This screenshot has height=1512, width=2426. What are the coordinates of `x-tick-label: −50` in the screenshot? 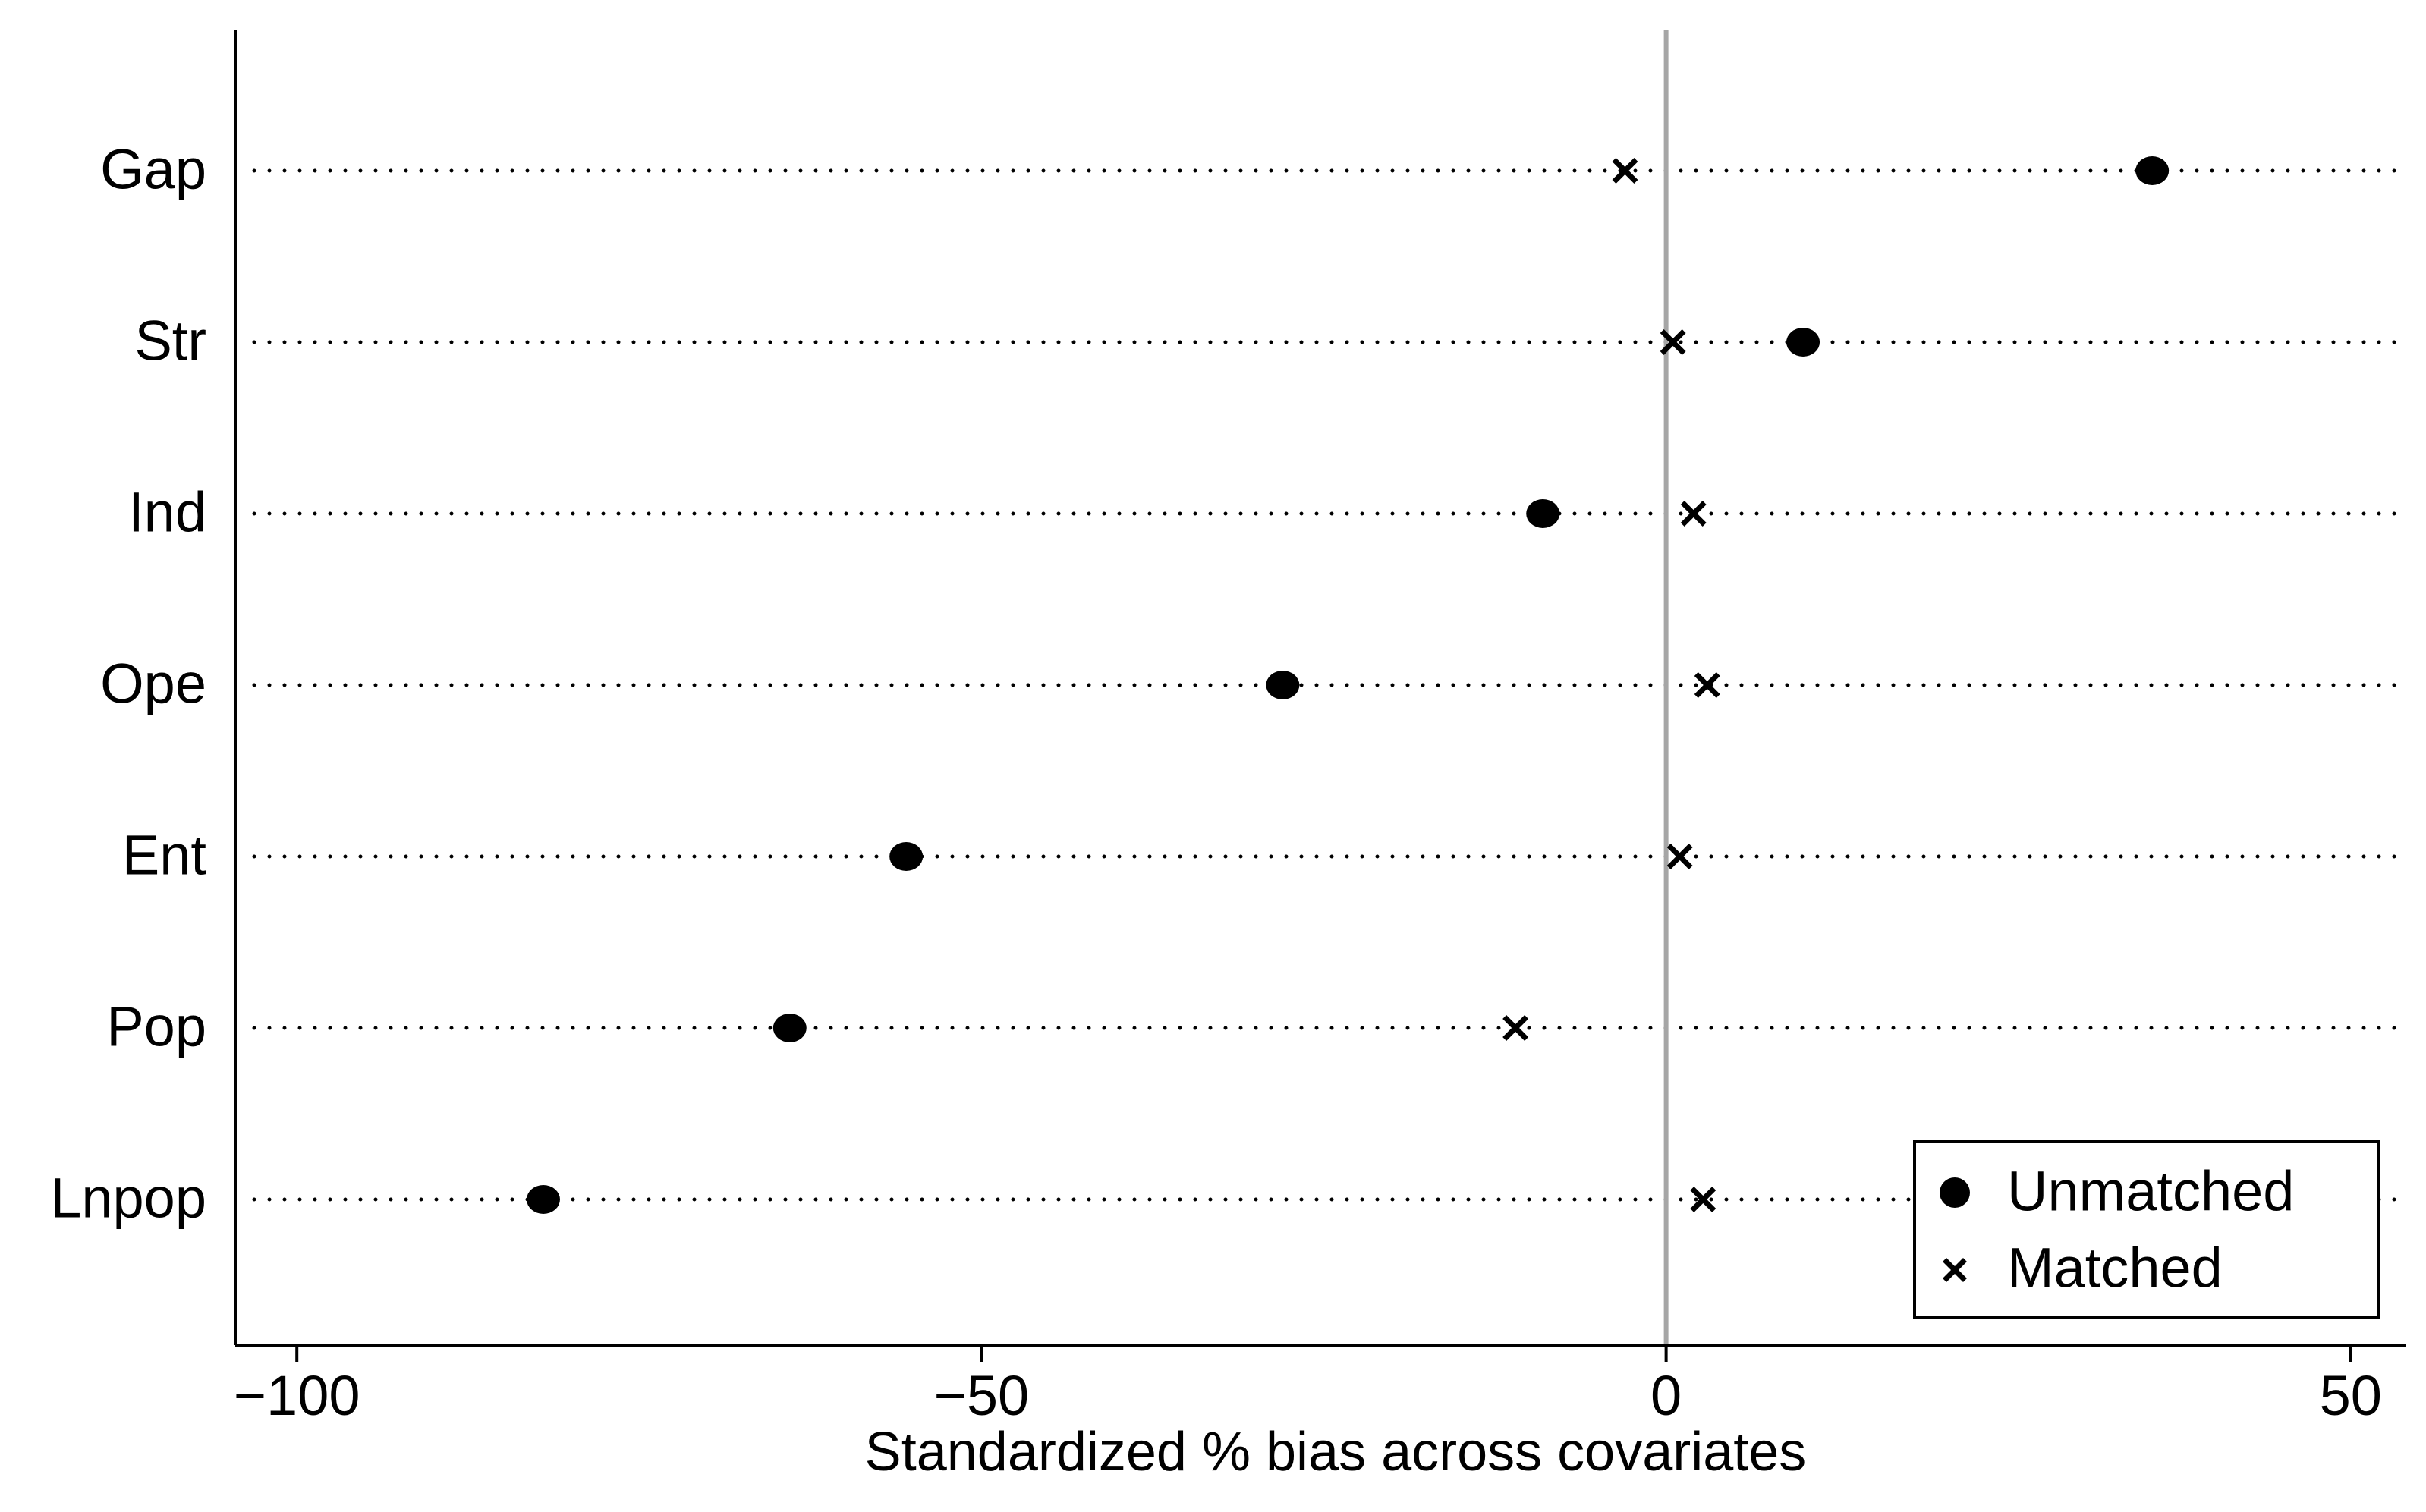 It's located at (982, 1395).